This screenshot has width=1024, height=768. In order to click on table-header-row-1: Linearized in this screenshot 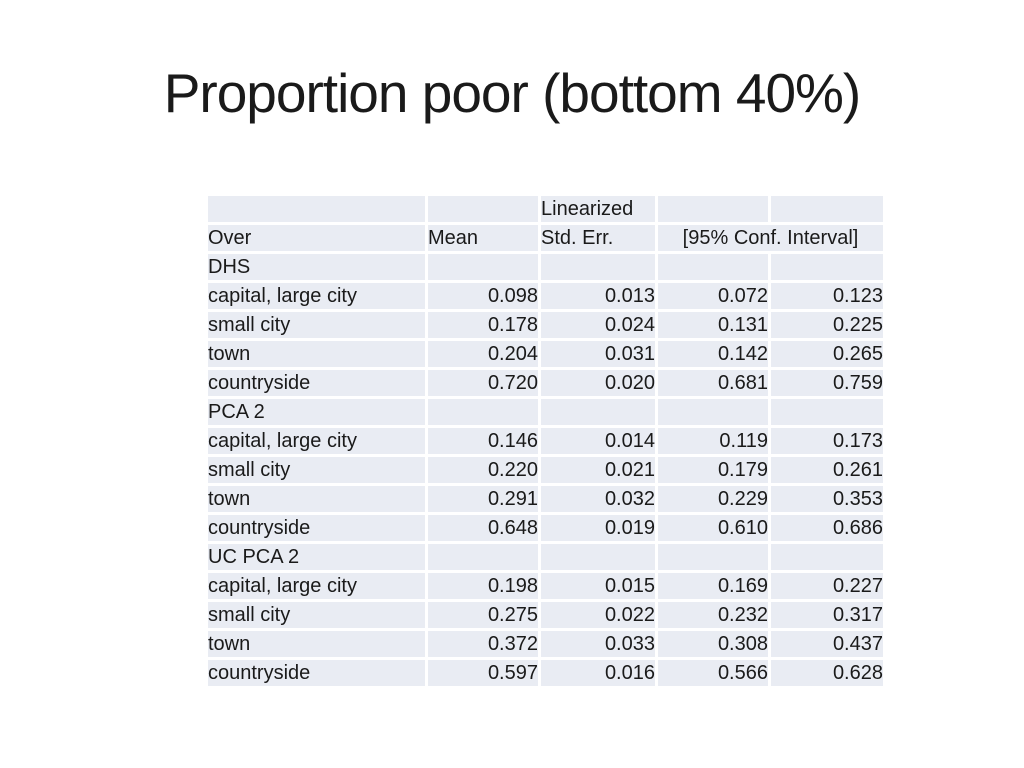, I will do `click(545, 209)`.